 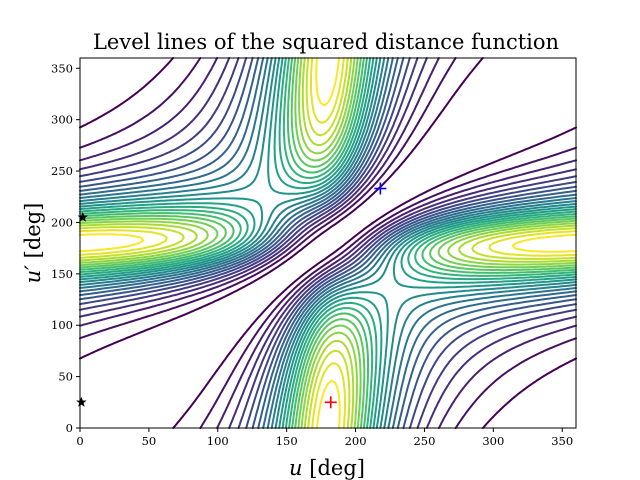 I want to click on marker-star-lower, so click(x=81, y=401).